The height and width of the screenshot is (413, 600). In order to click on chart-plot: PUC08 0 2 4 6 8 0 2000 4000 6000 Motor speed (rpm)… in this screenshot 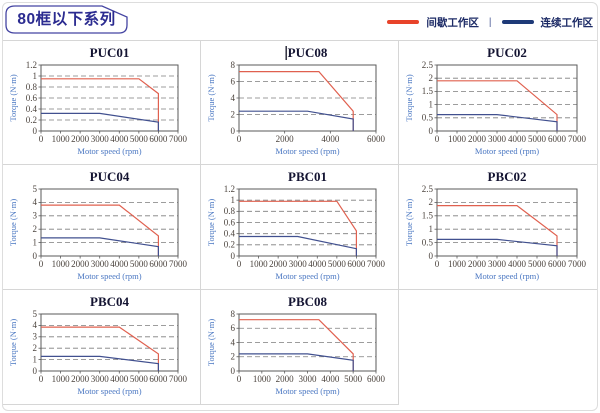, I will do `click(296, 100)`.